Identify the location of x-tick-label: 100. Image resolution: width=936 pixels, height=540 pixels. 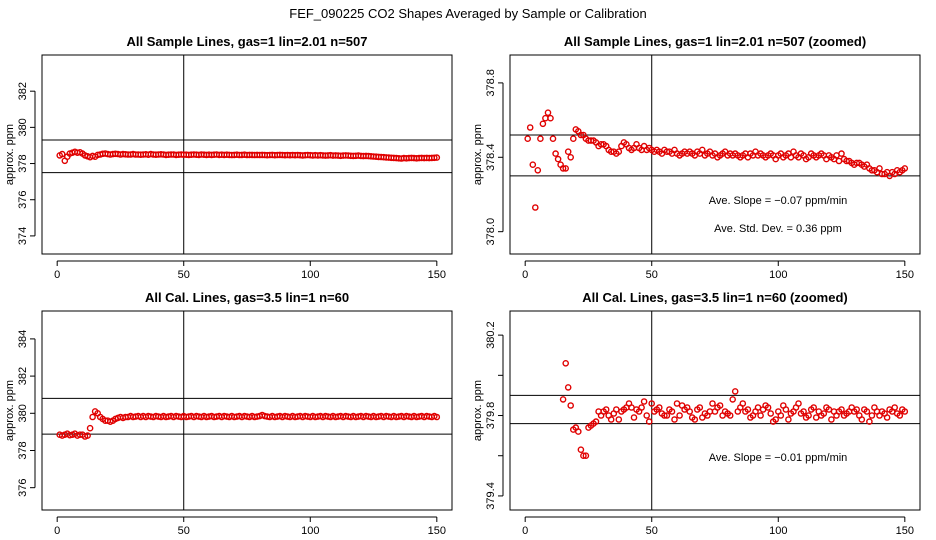
(778, 531).